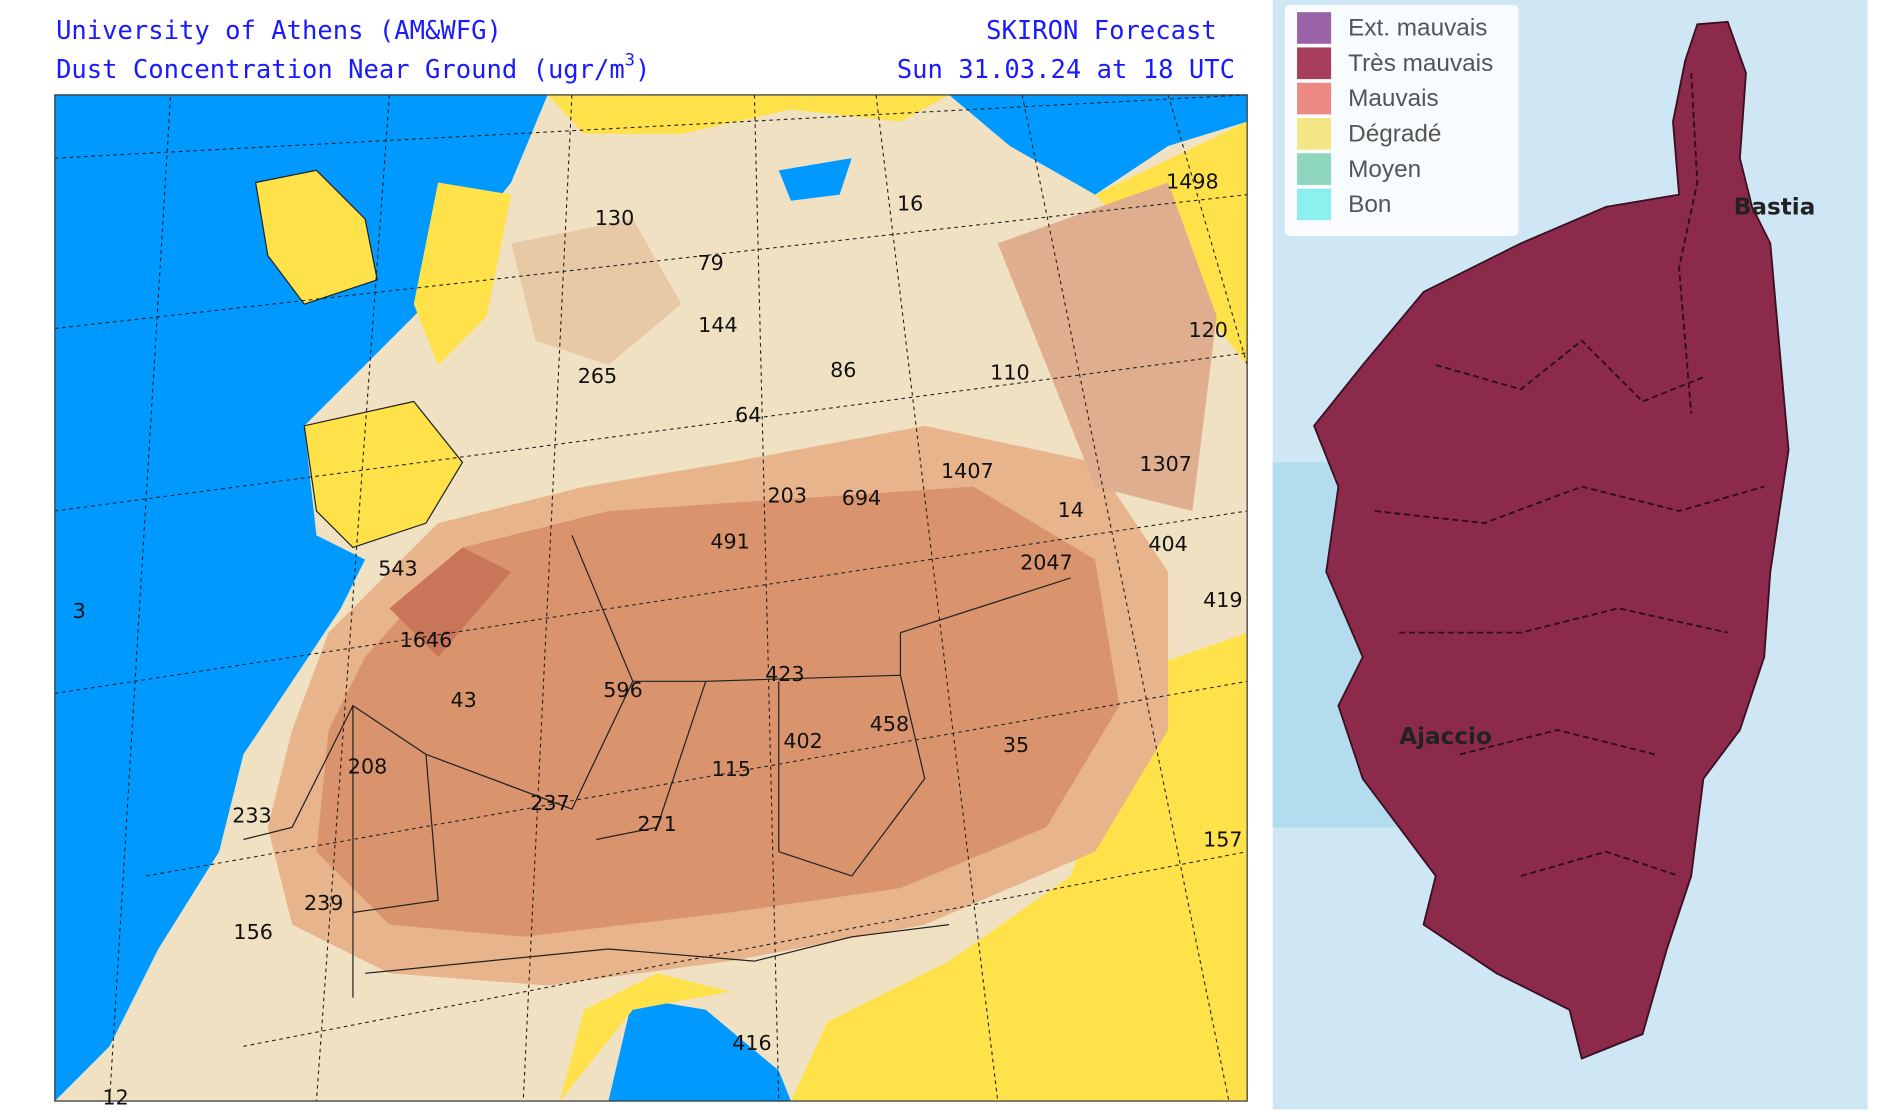 The height and width of the screenshot is (1112, 1886). I want to click on map-value-label: 416, so click(751, 1043).